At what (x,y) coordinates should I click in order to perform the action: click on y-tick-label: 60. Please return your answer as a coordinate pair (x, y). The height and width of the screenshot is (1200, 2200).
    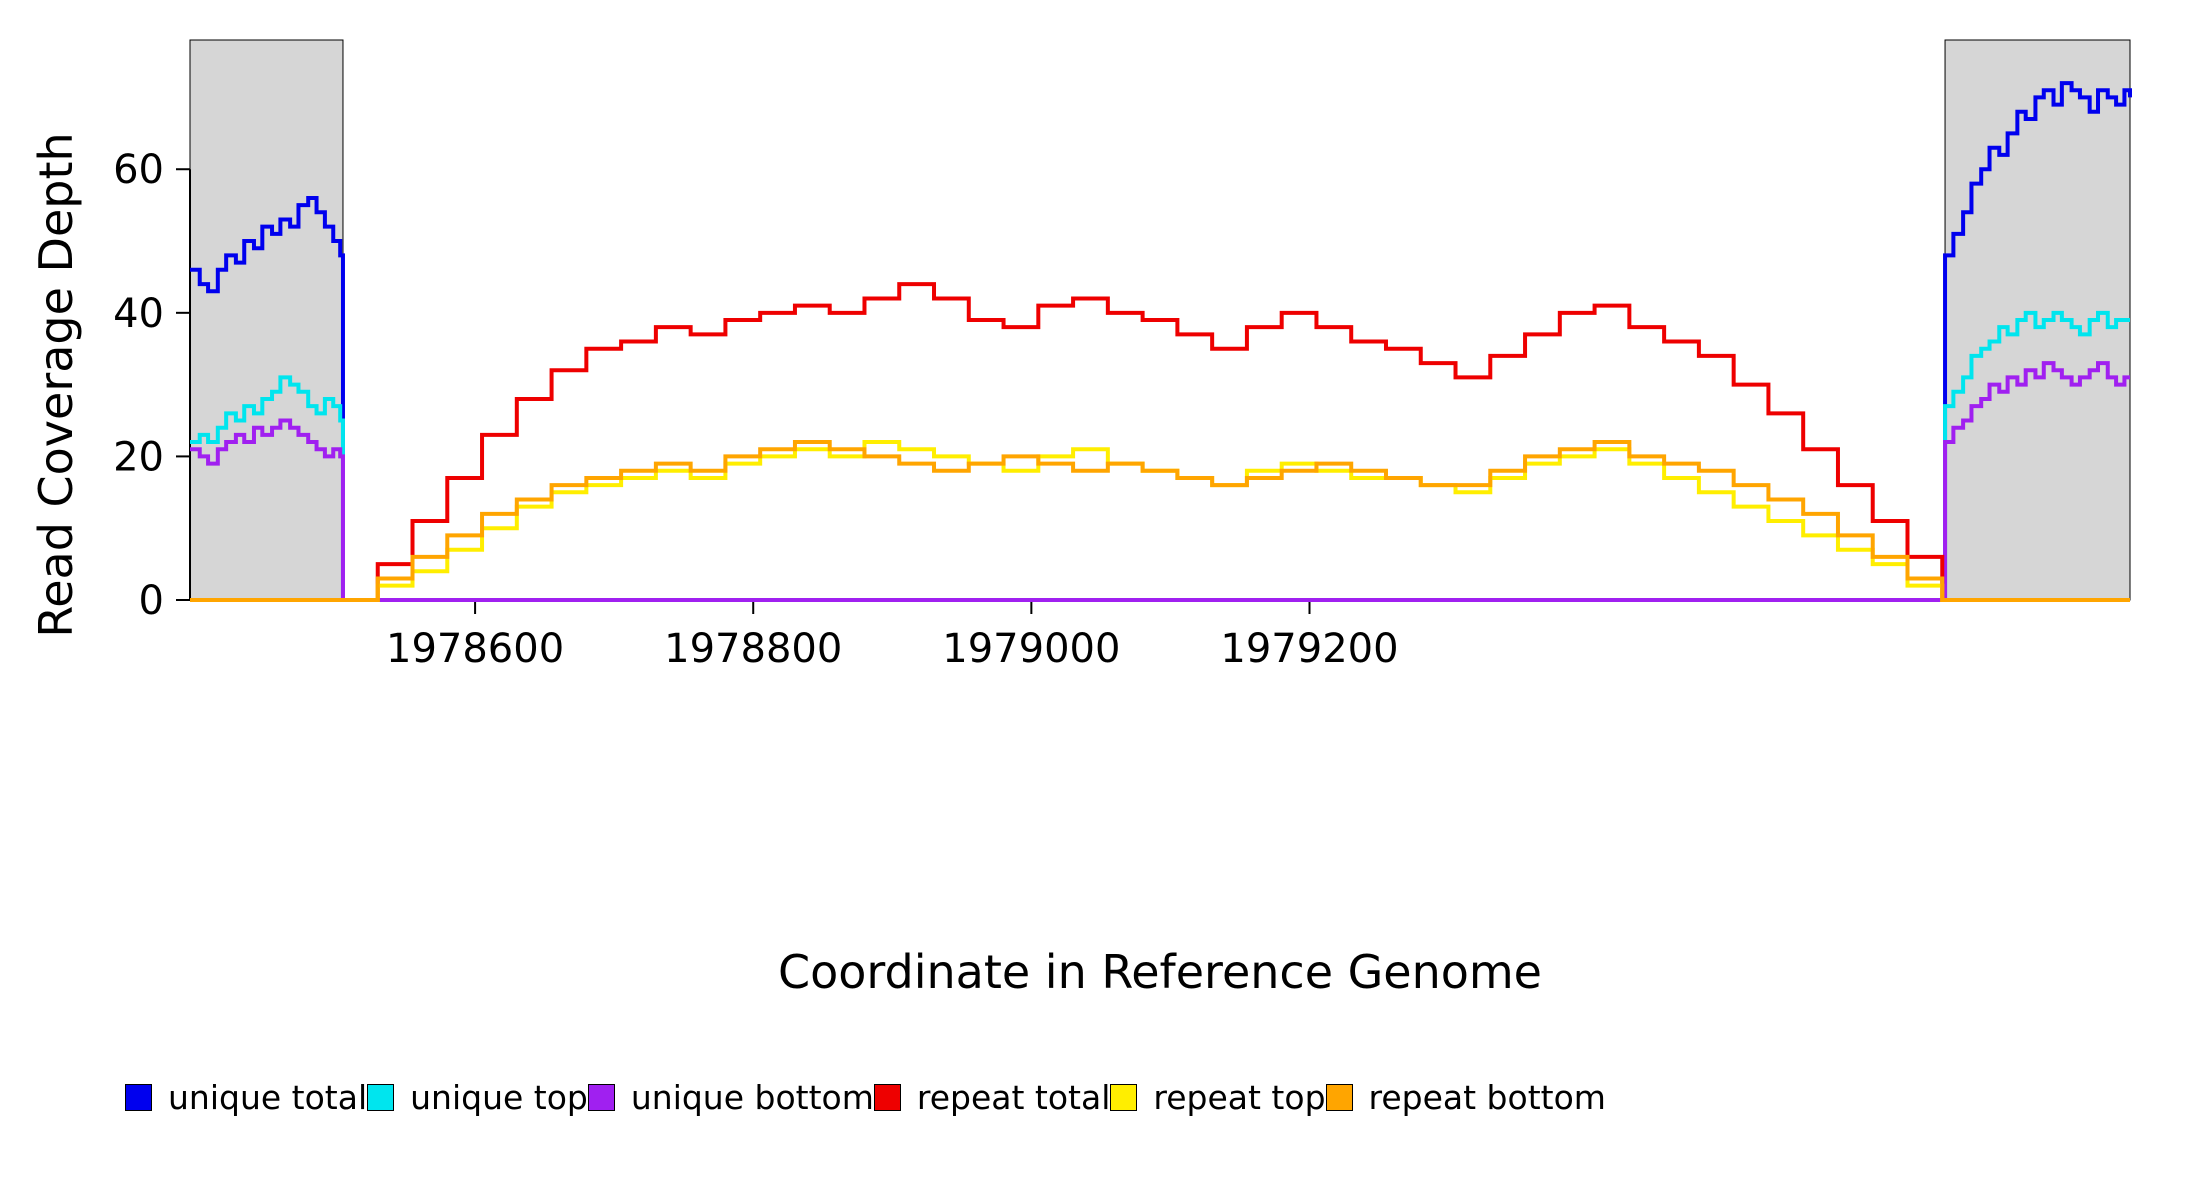
    Looking at the image, I should click on (138, 170).